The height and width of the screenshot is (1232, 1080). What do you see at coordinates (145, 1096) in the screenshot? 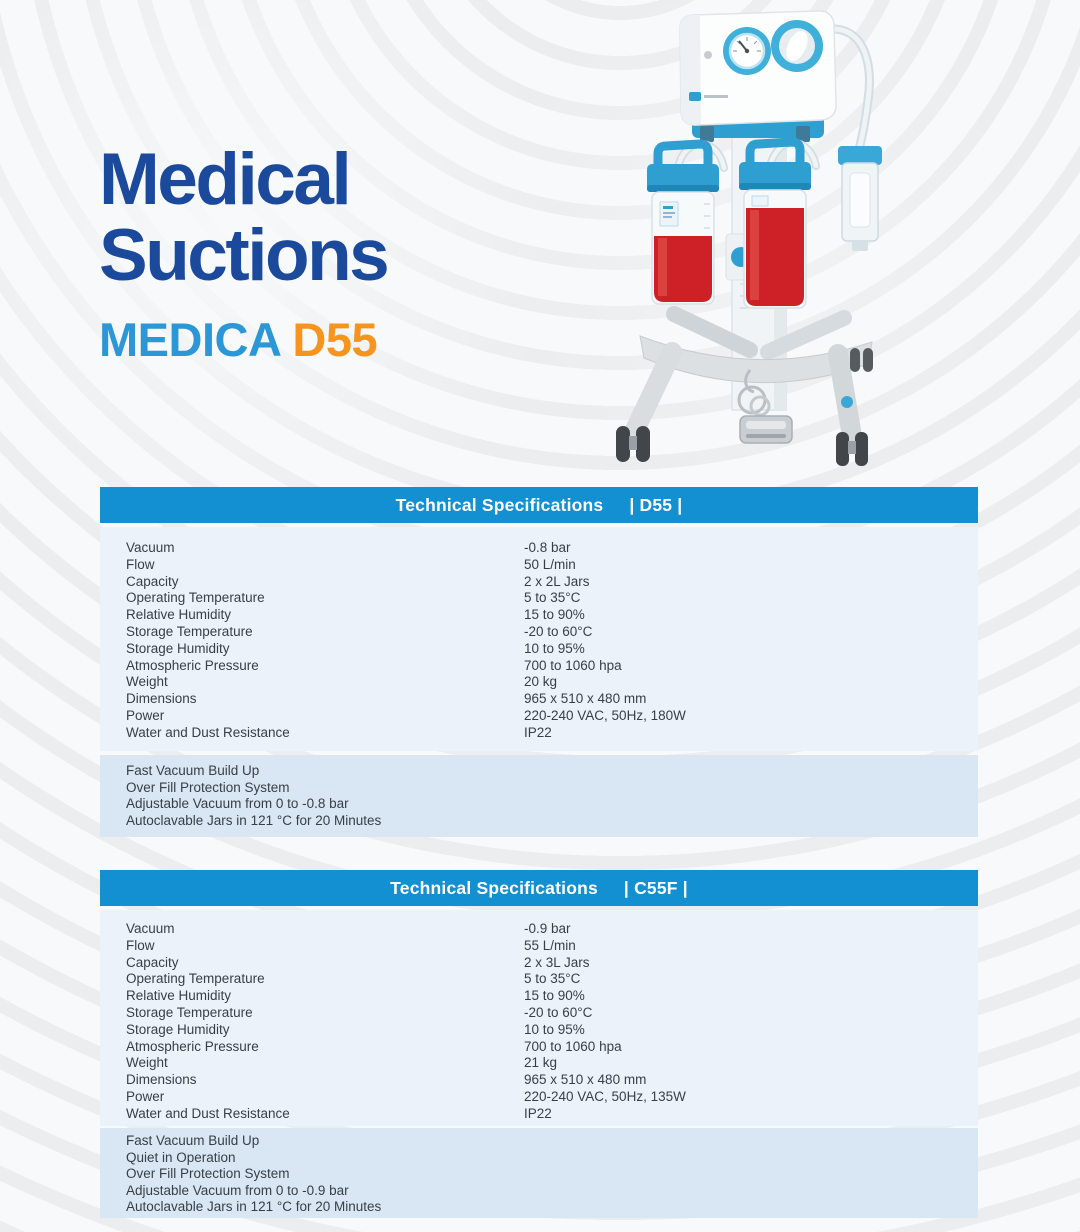
I see `spec-label: Power` at bounding box center [145, 1096].